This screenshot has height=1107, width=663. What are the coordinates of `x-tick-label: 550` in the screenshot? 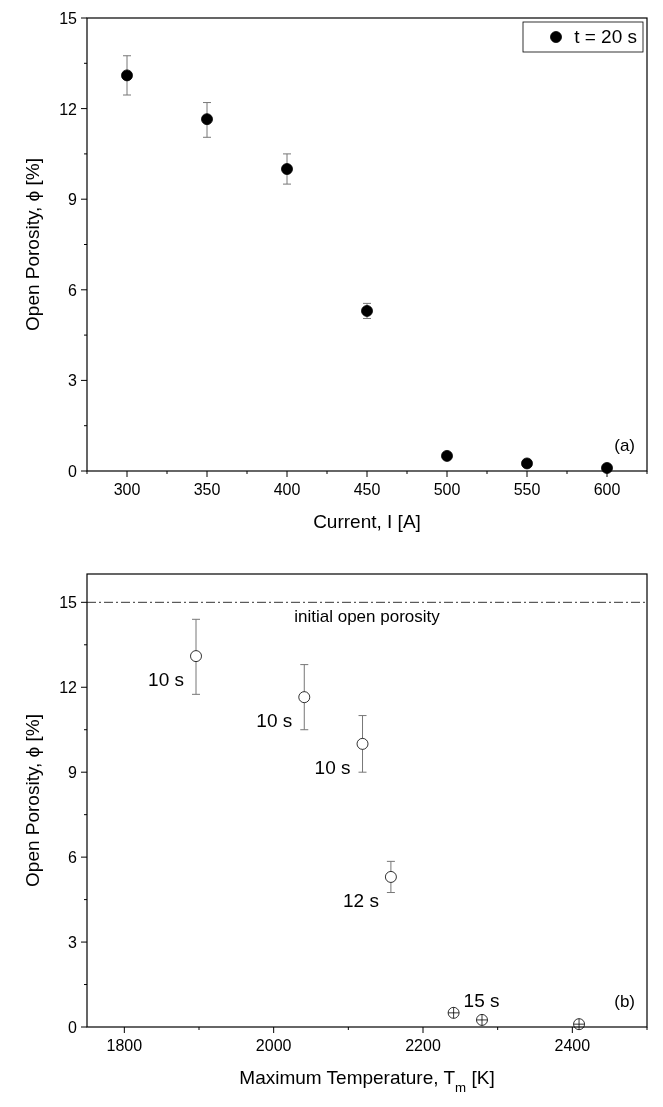 It's located at (527, 489).